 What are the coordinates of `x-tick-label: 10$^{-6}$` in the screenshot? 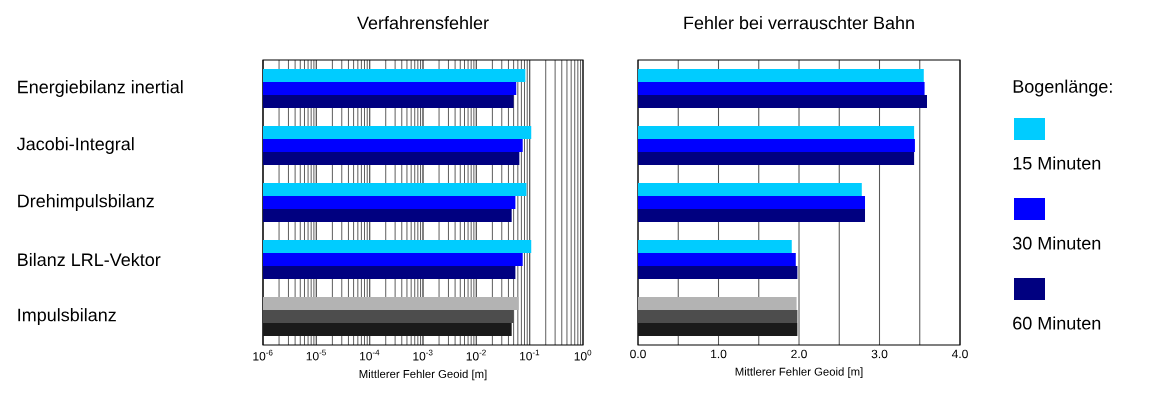 It's located at (263, 355).